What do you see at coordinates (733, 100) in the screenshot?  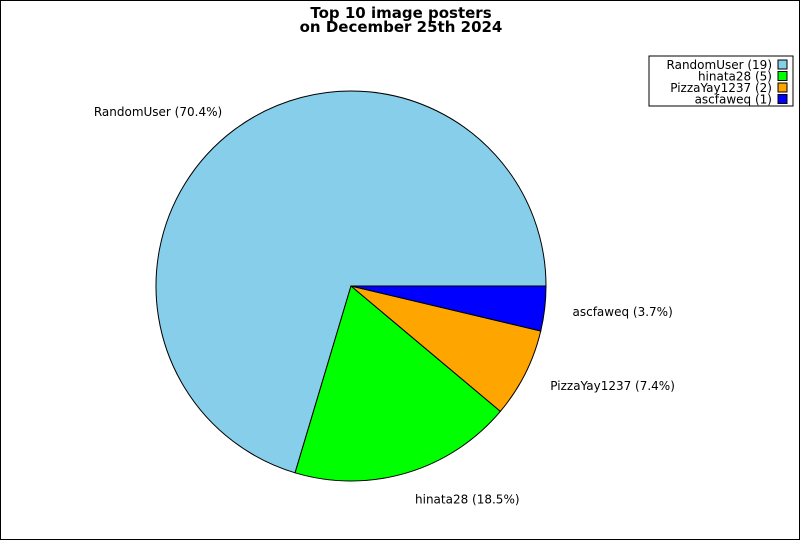 I see `legend-label-ascfaweq: ascfaweq (1)` at bounding box center [733, 100].